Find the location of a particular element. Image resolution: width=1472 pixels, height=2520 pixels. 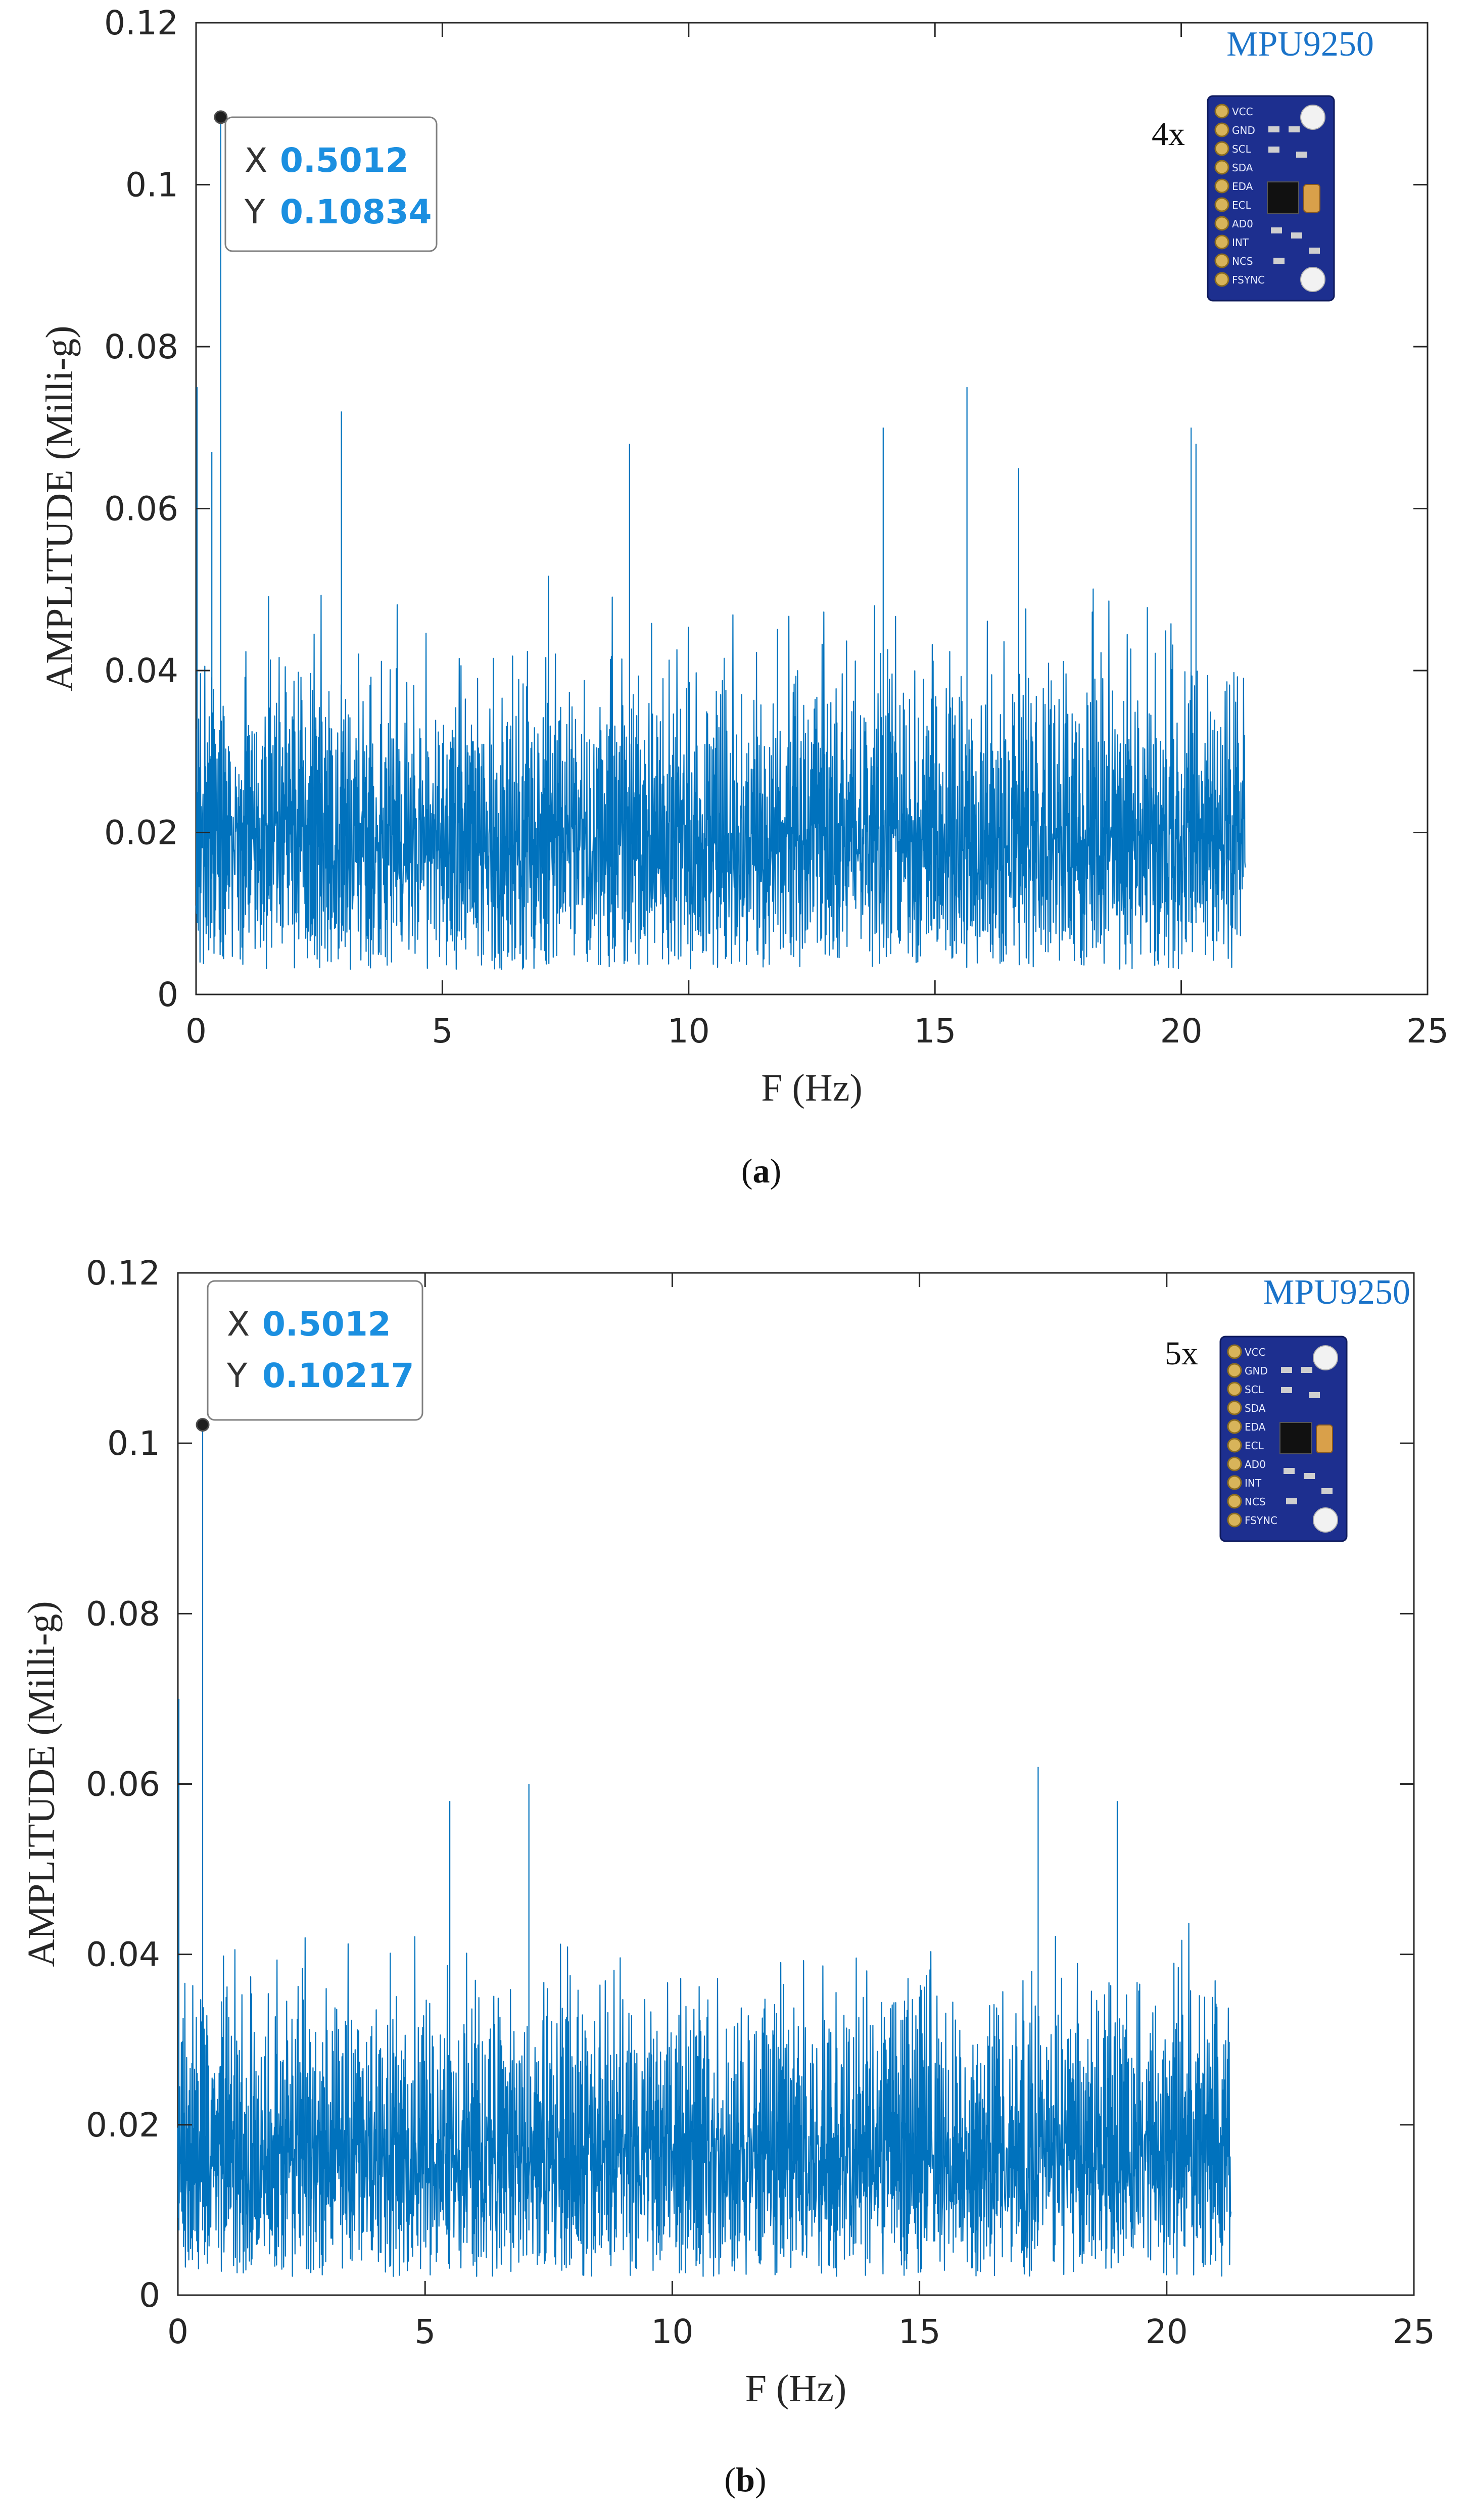

y-tick-label: 0.02 is located at coordinates (123, 2126).